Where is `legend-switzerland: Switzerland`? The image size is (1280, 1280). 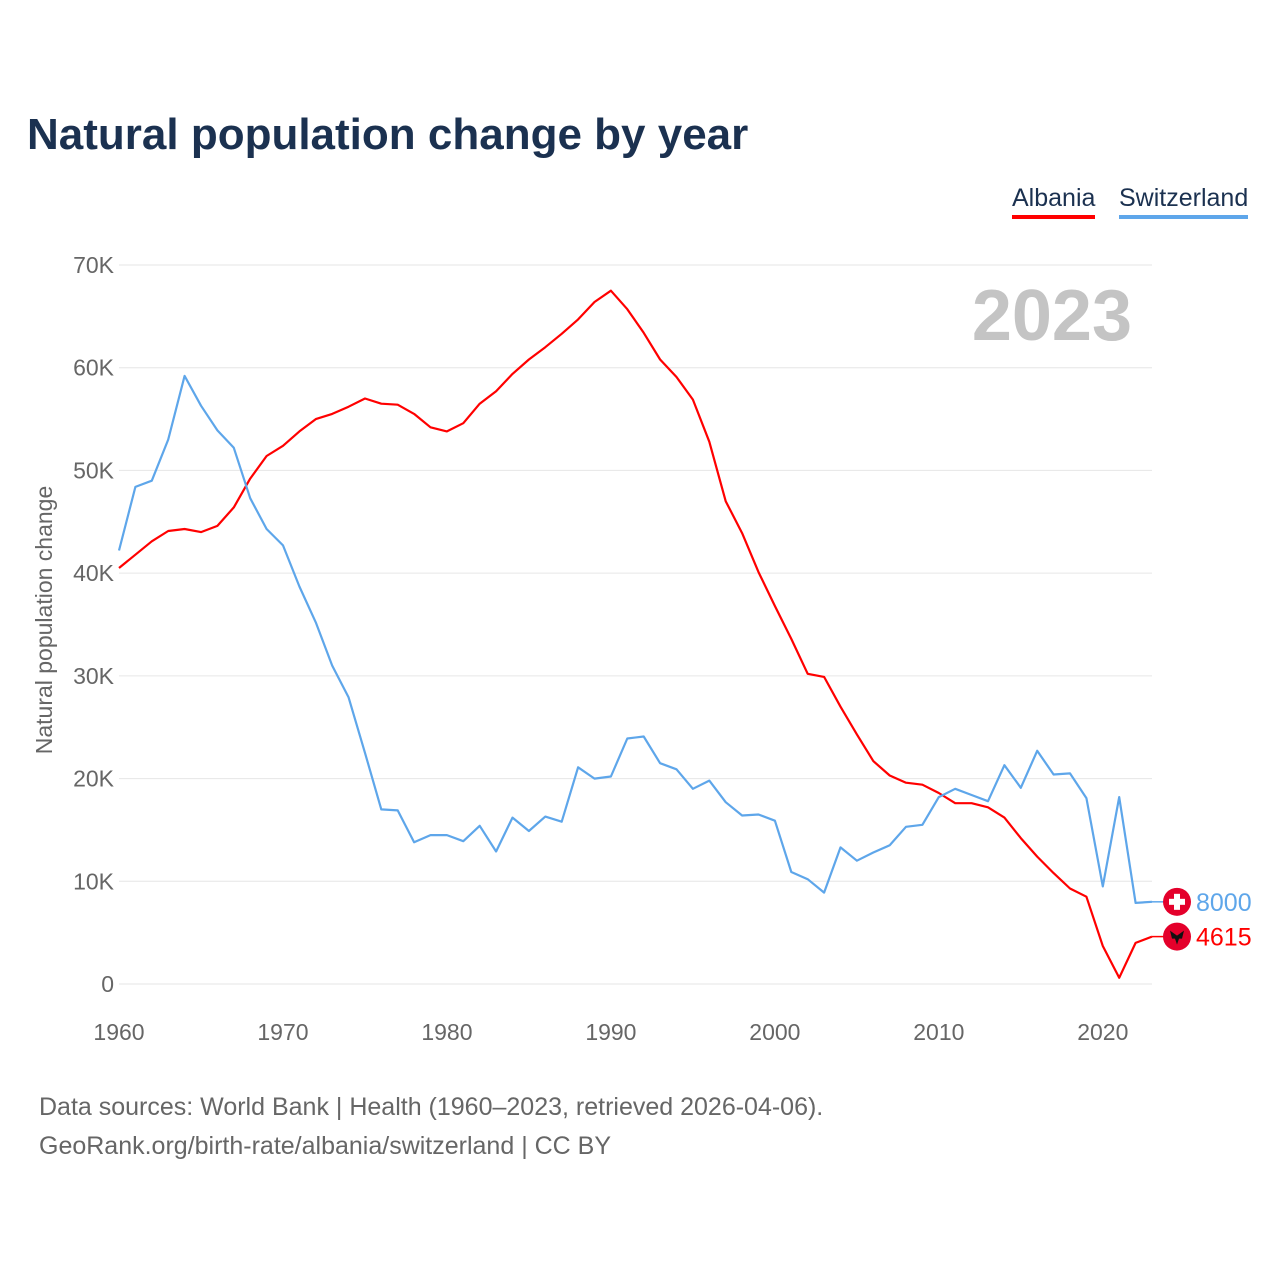
legend-switzerland: Switzerland is located at coordinates (1184, 201).